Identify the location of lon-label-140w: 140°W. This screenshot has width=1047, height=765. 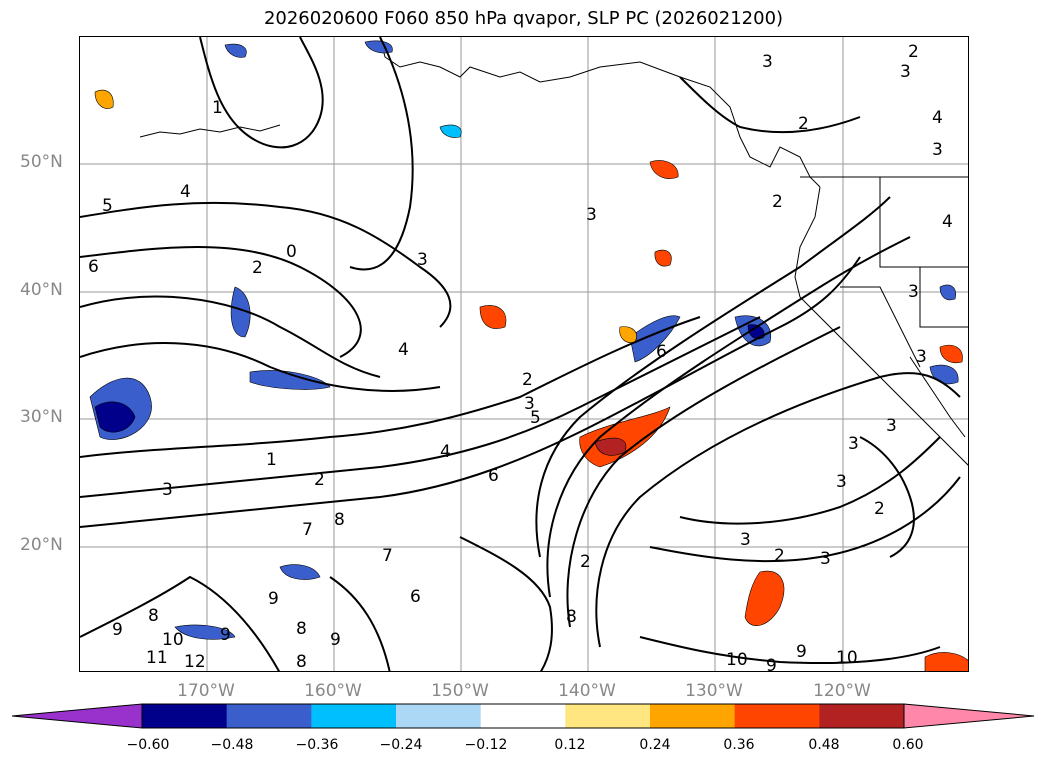
(587, 691).